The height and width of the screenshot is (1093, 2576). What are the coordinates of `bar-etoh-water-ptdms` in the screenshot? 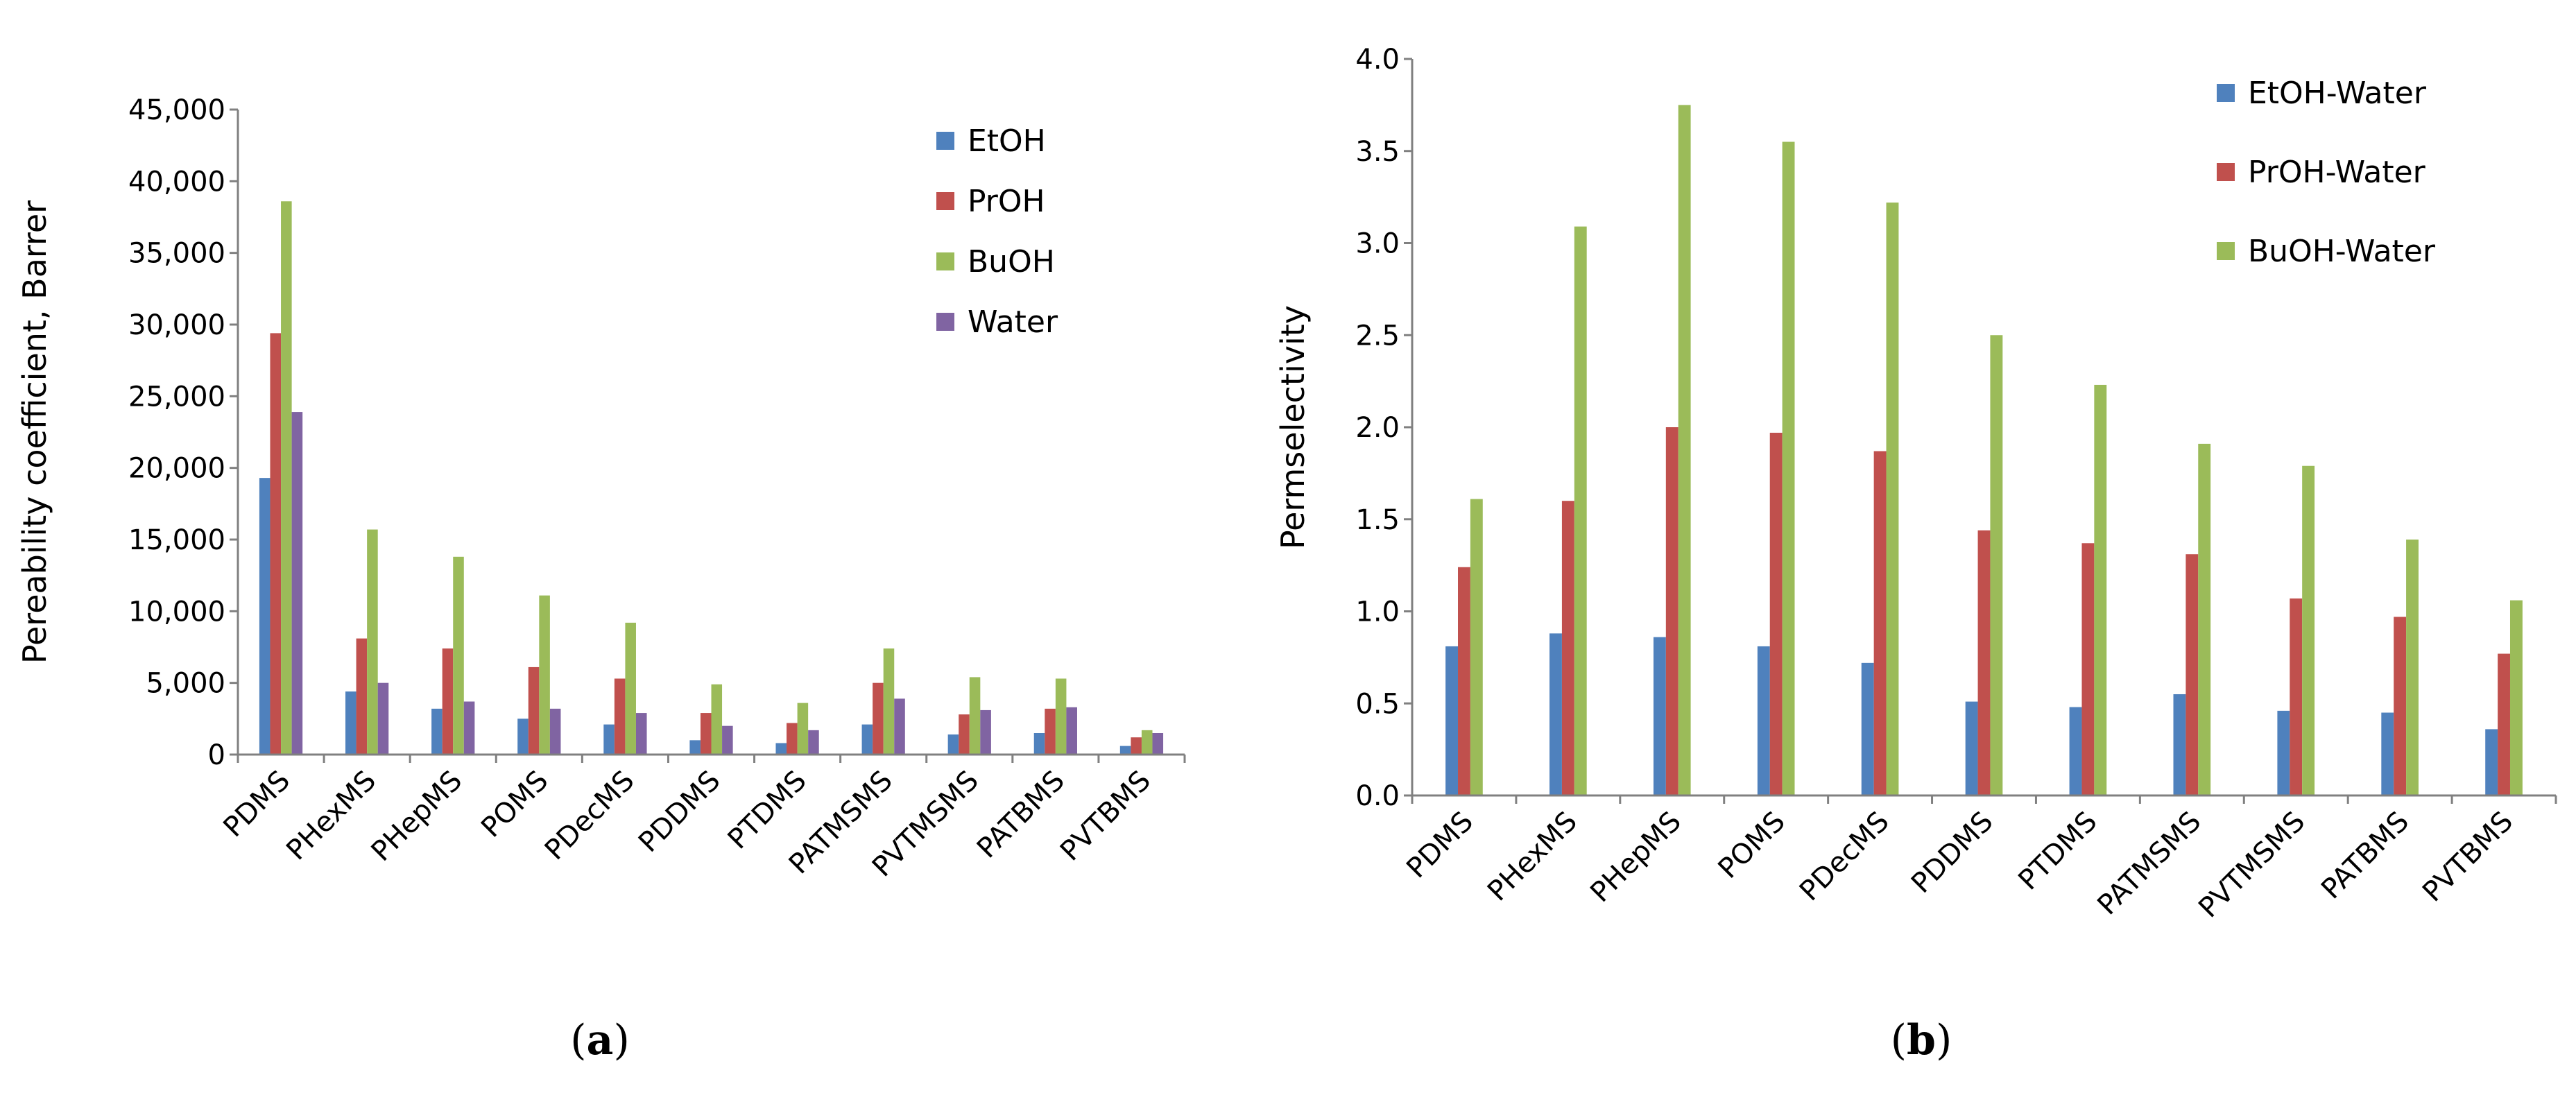 It's located at (2075, 751).